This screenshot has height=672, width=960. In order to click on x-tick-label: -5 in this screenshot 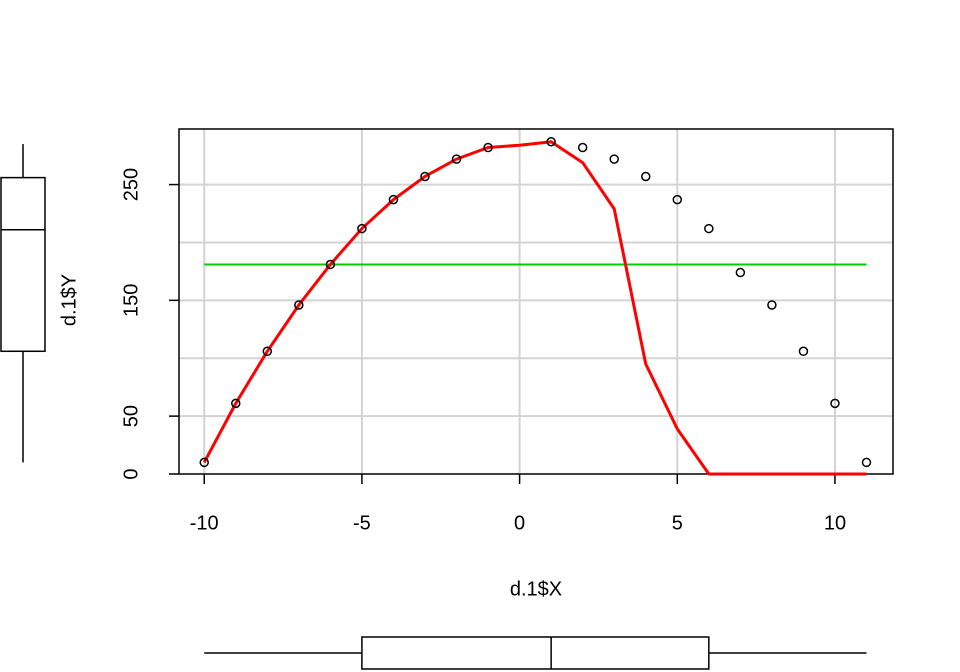, I will do `click(362, 523)`.